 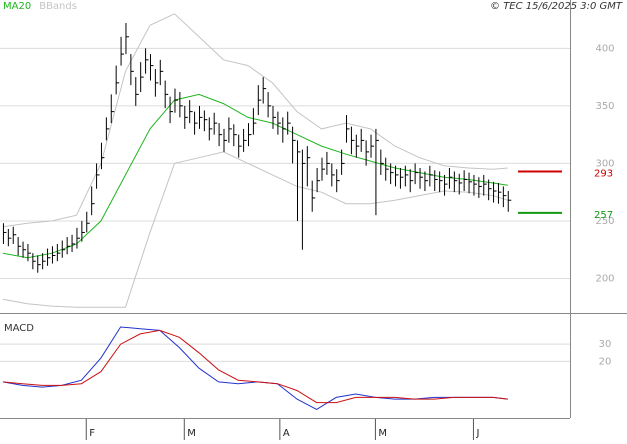 What do you see at coordinates (604, 278) in the screenshot?
I see `y-tick-label: 200` at bounding box center [604, 278].